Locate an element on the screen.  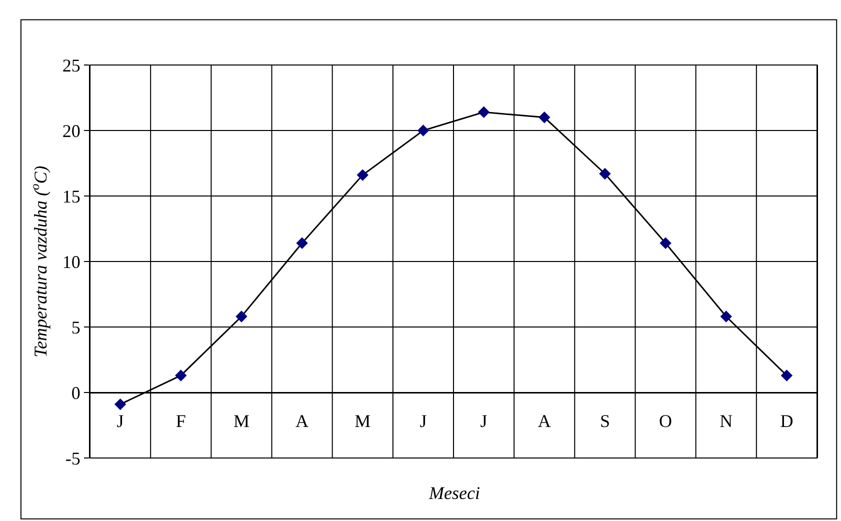
y-tick-label: 5 is located at coordinates (75, 327).